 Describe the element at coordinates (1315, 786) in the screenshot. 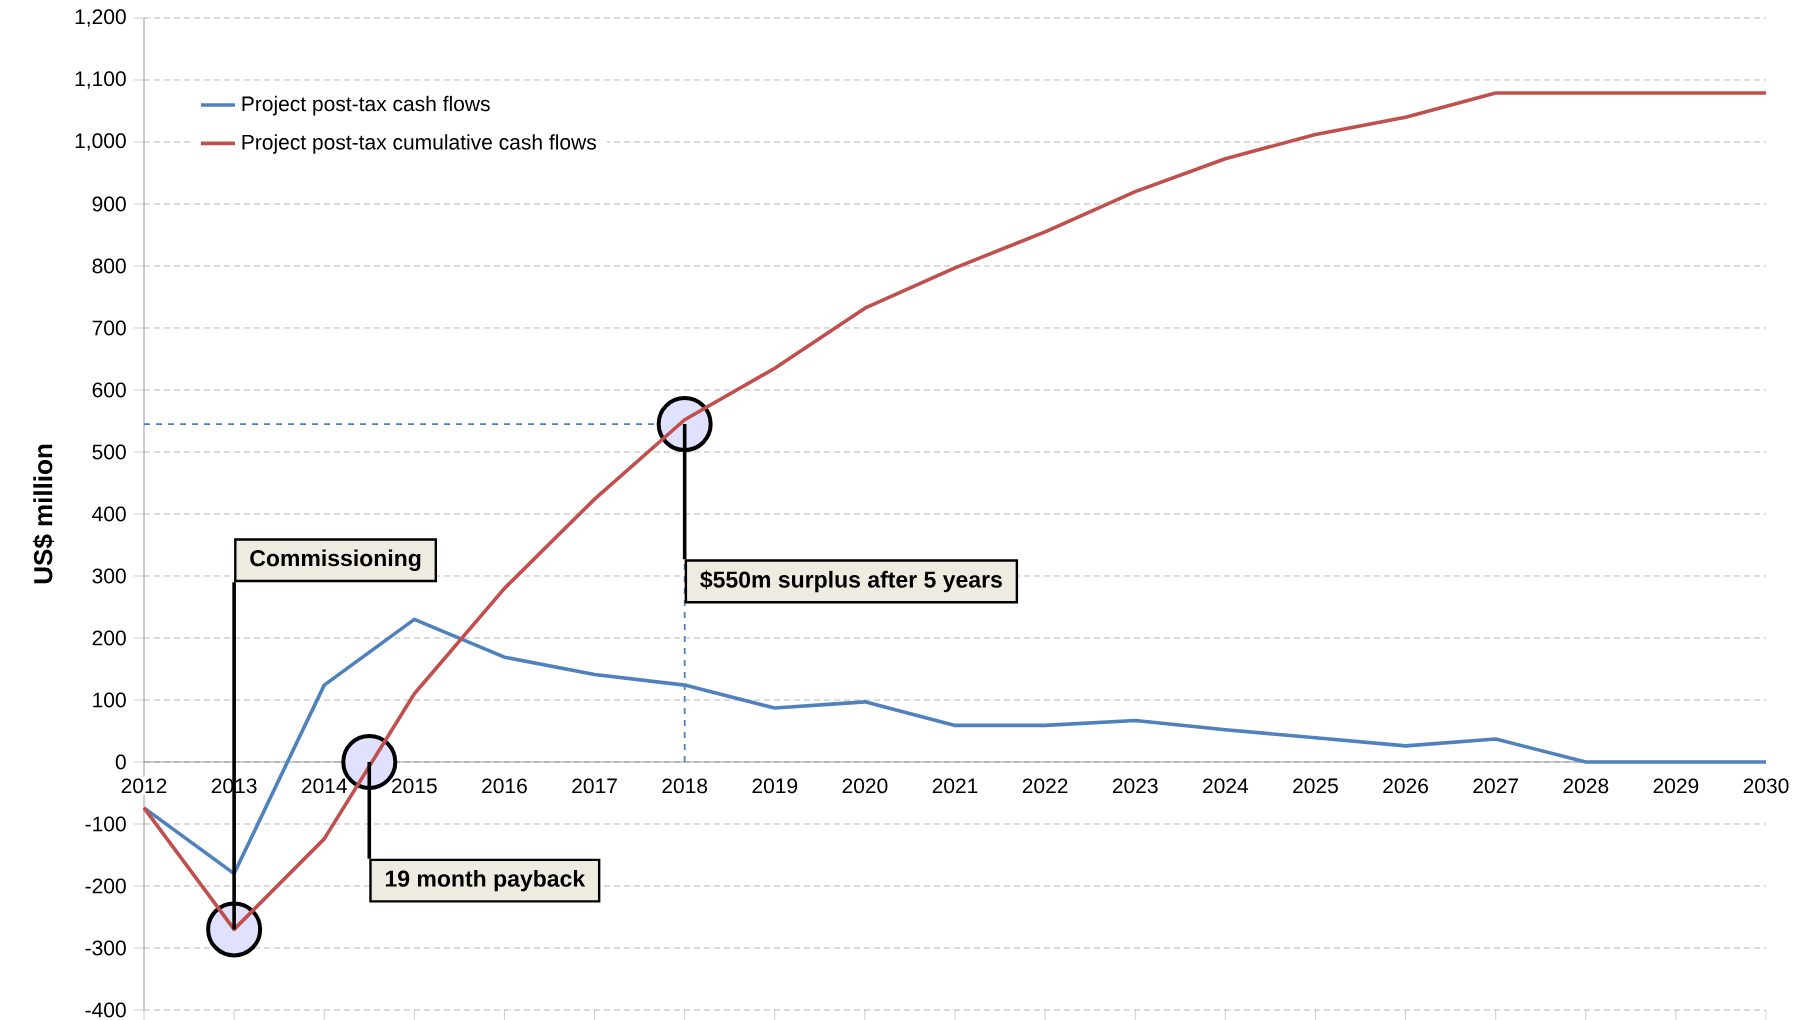

I see `x-tick-label: 2025` at that location.